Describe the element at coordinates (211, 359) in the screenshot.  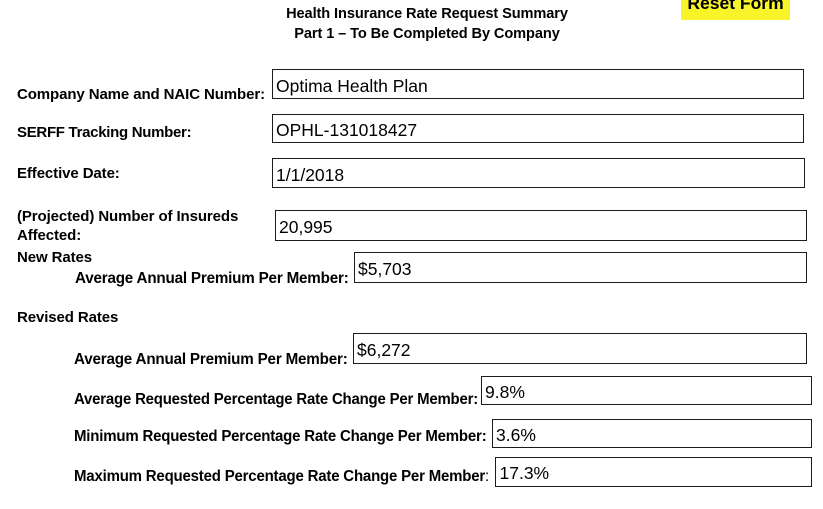
I see `revised-avg-premium-label: Average Annual Premium Per Member:` at that location.